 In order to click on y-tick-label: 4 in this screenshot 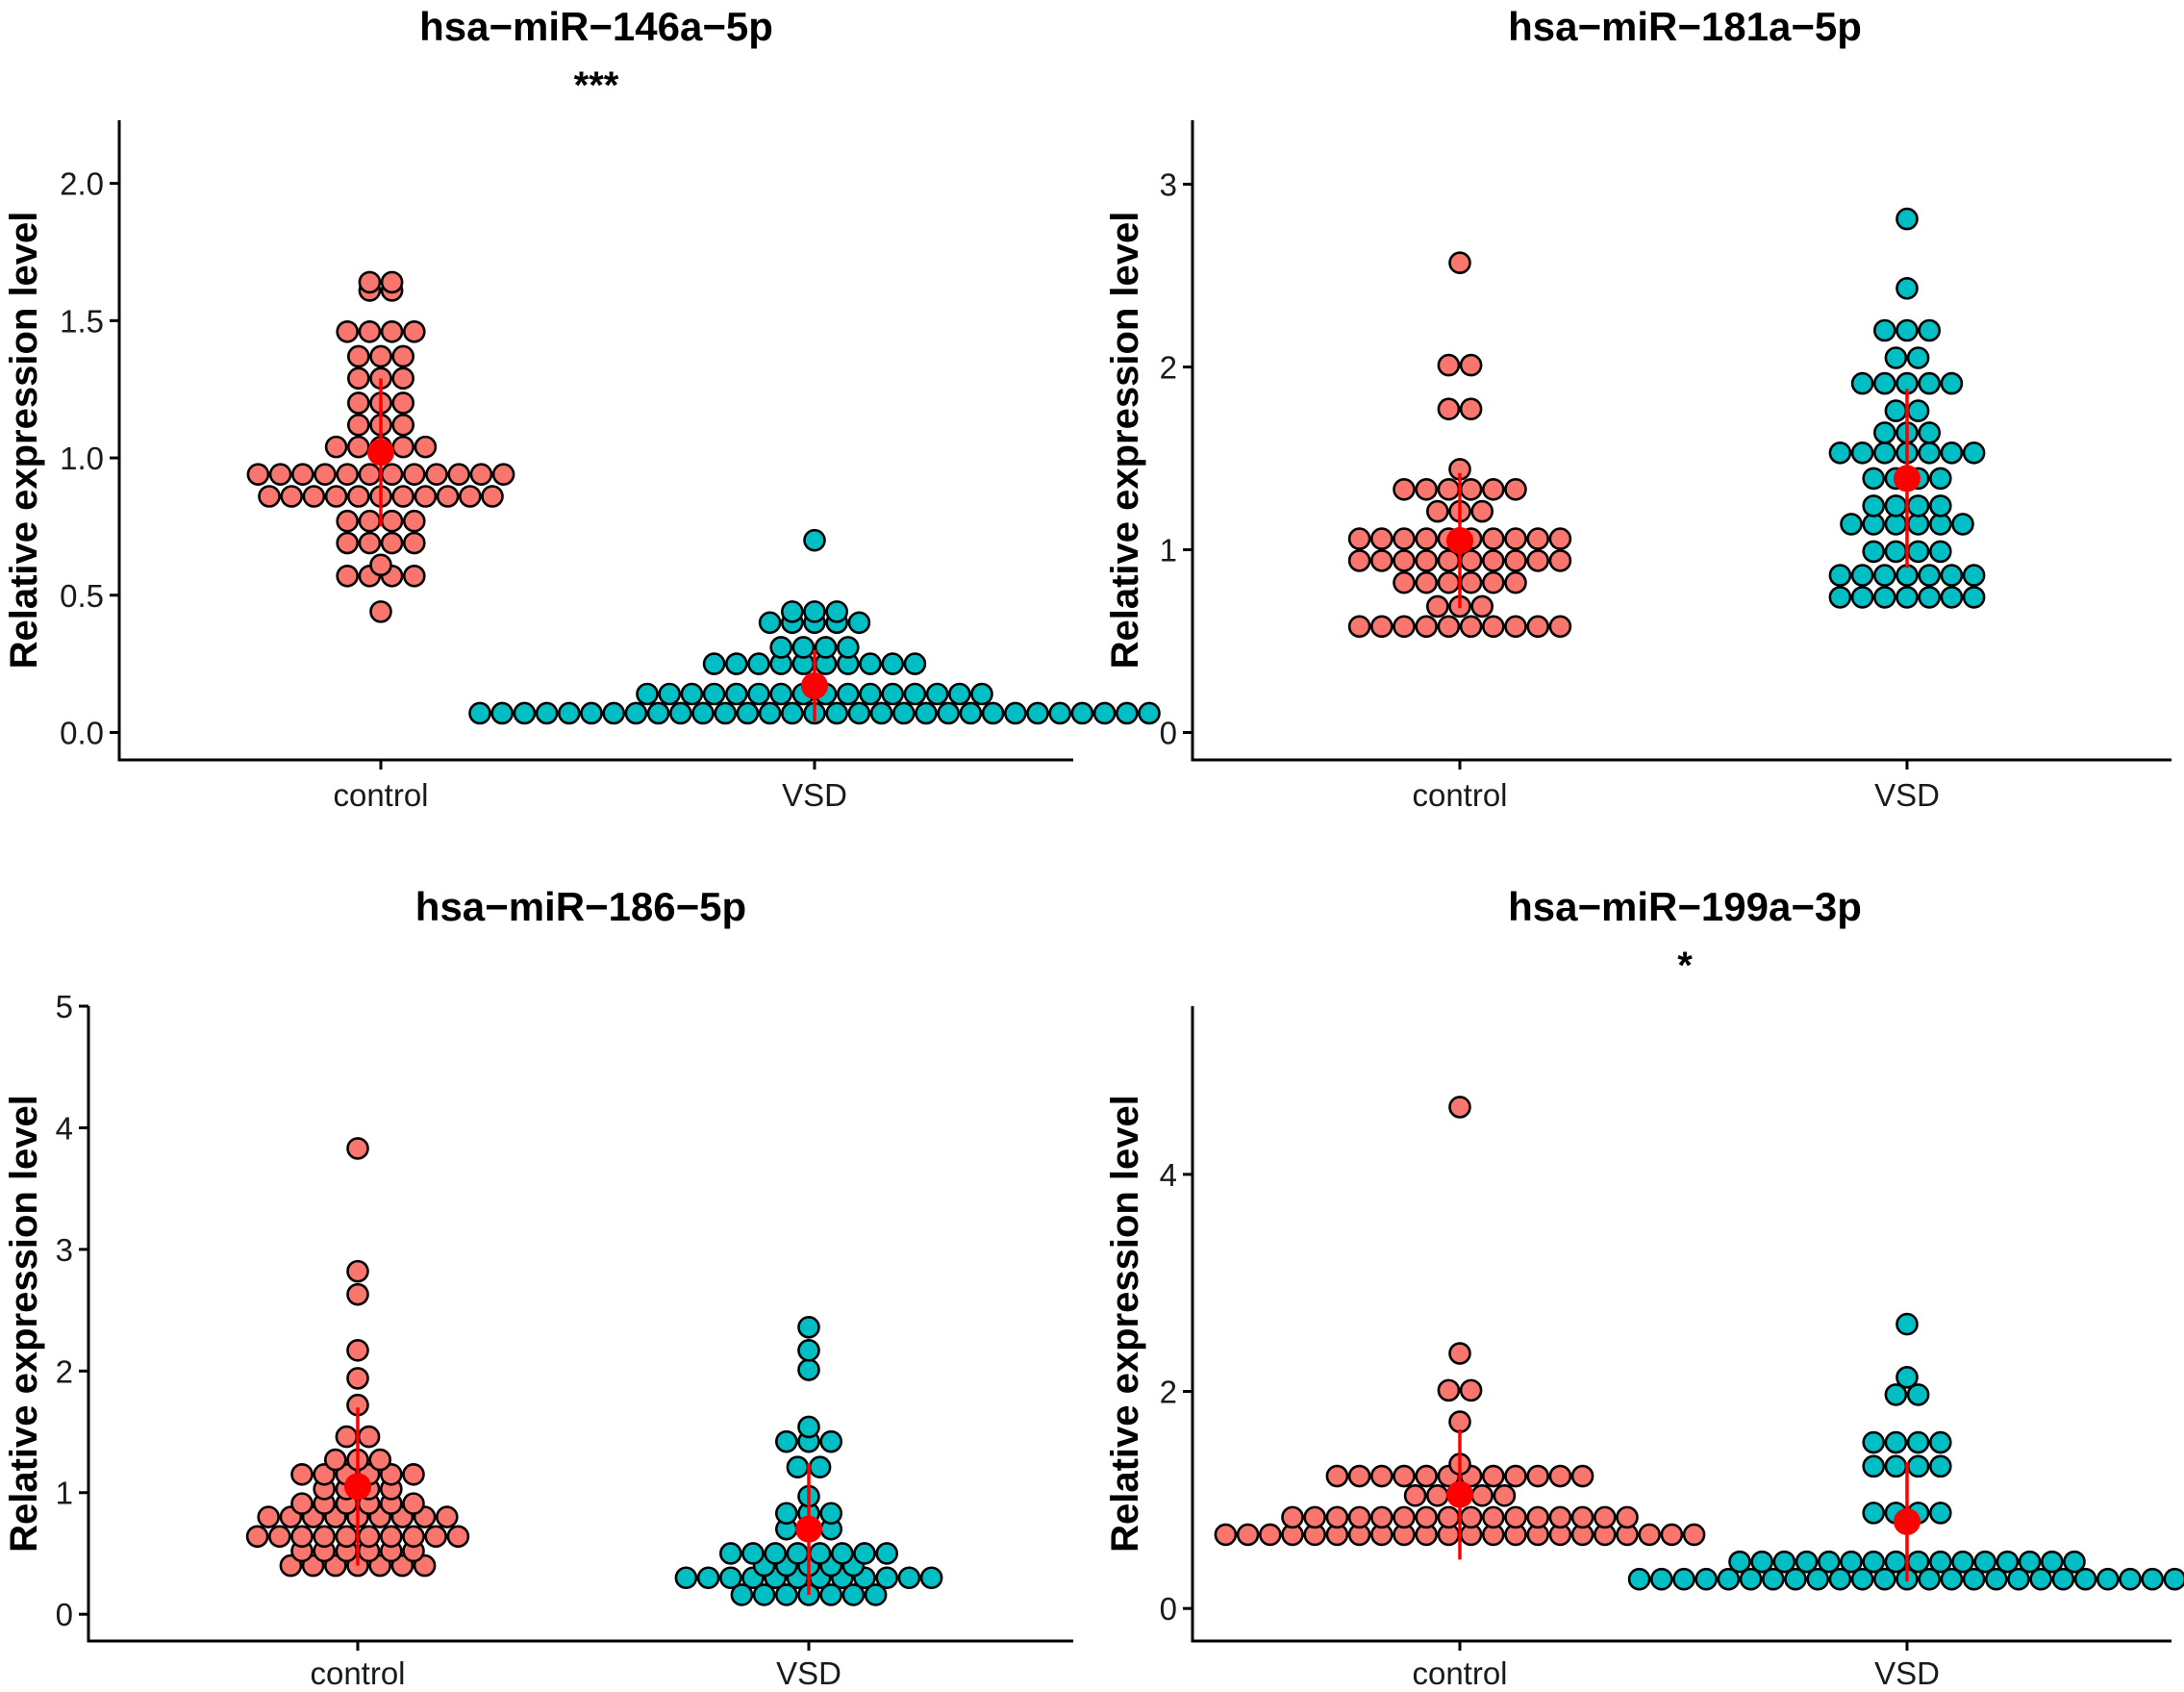, I will do `click(64, 1128)`.